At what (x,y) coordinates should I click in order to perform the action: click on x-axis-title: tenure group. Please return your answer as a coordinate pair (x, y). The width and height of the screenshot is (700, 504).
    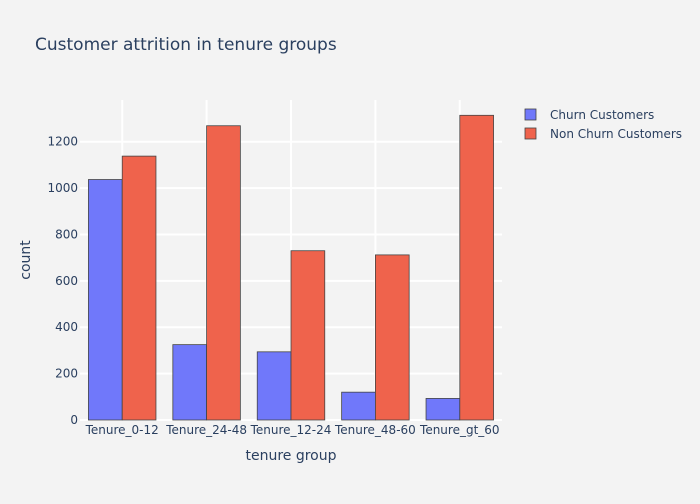
    Looking at the image, I should click on (290, 456).